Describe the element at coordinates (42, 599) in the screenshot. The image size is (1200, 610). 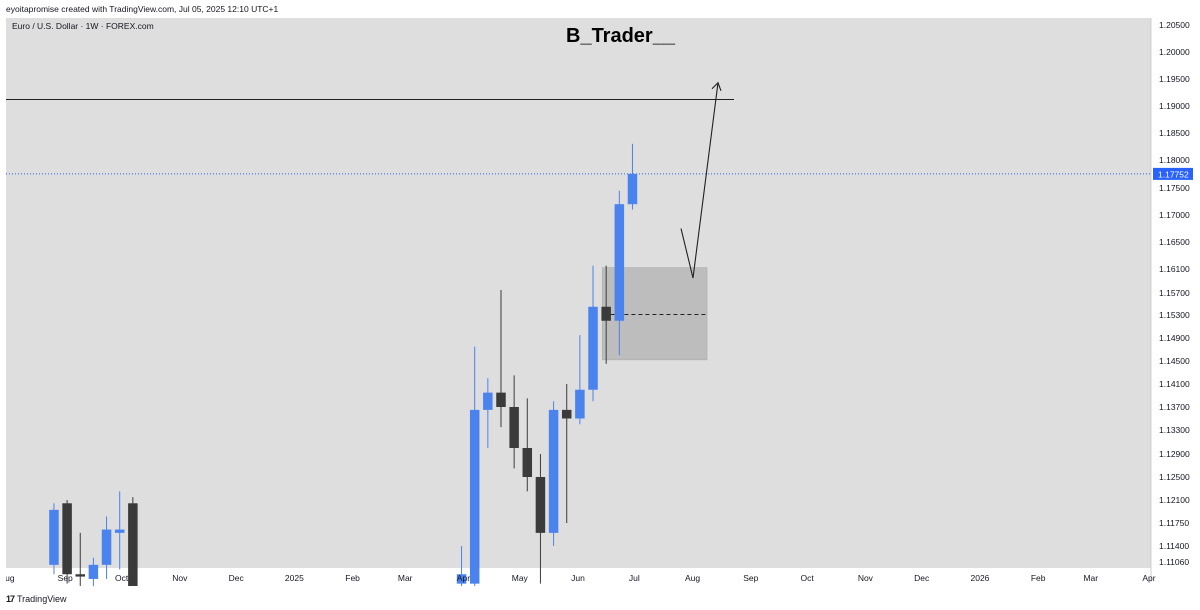
I see `footer-brand: TradingView` at that location.